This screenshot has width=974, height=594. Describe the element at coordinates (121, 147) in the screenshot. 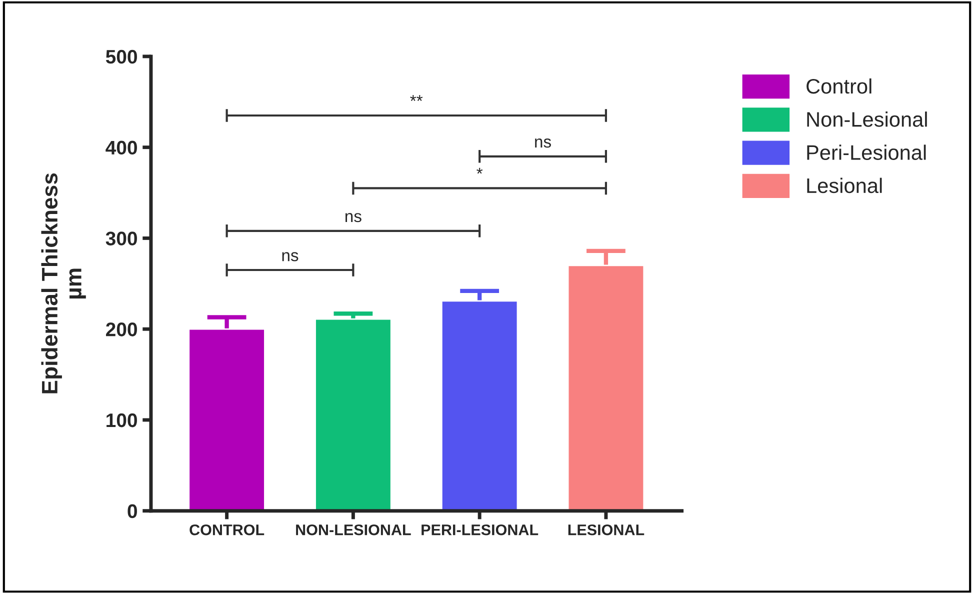

I see `y-tick-label: 400` at that location.